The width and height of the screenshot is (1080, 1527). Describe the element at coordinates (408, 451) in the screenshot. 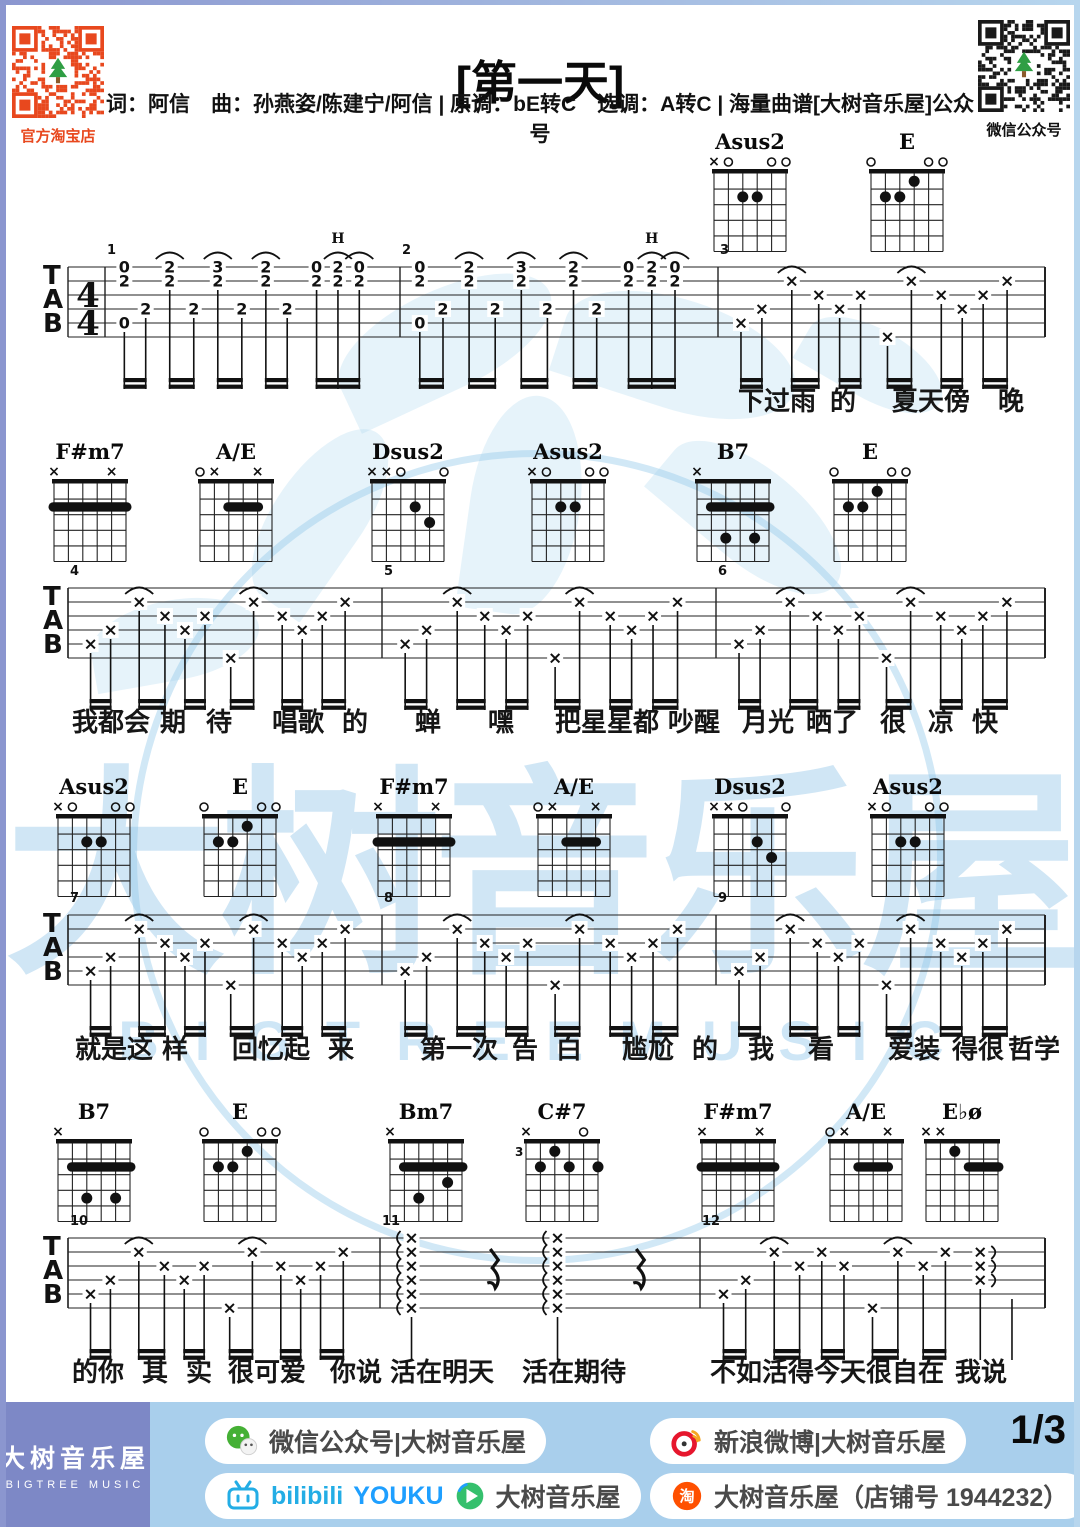

I see `svg-text: Dsus2` at that location.